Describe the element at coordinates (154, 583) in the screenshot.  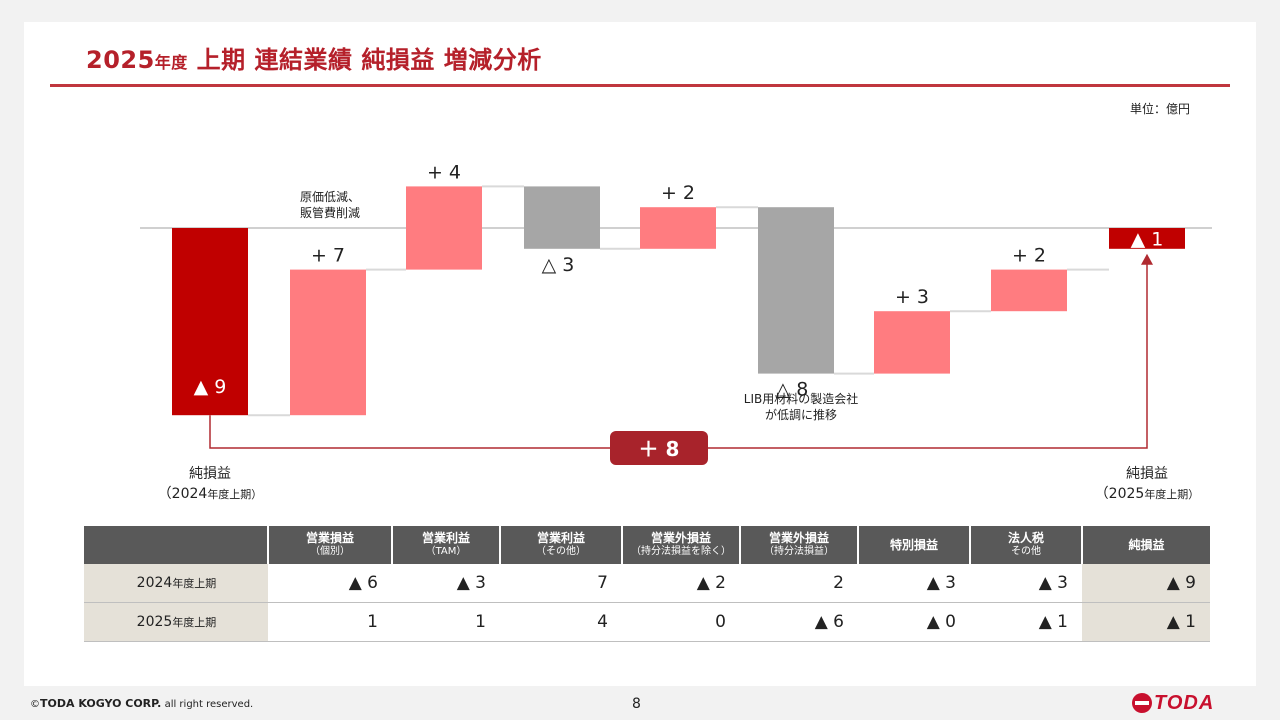
I see `row-label-year: 2024` at that location.